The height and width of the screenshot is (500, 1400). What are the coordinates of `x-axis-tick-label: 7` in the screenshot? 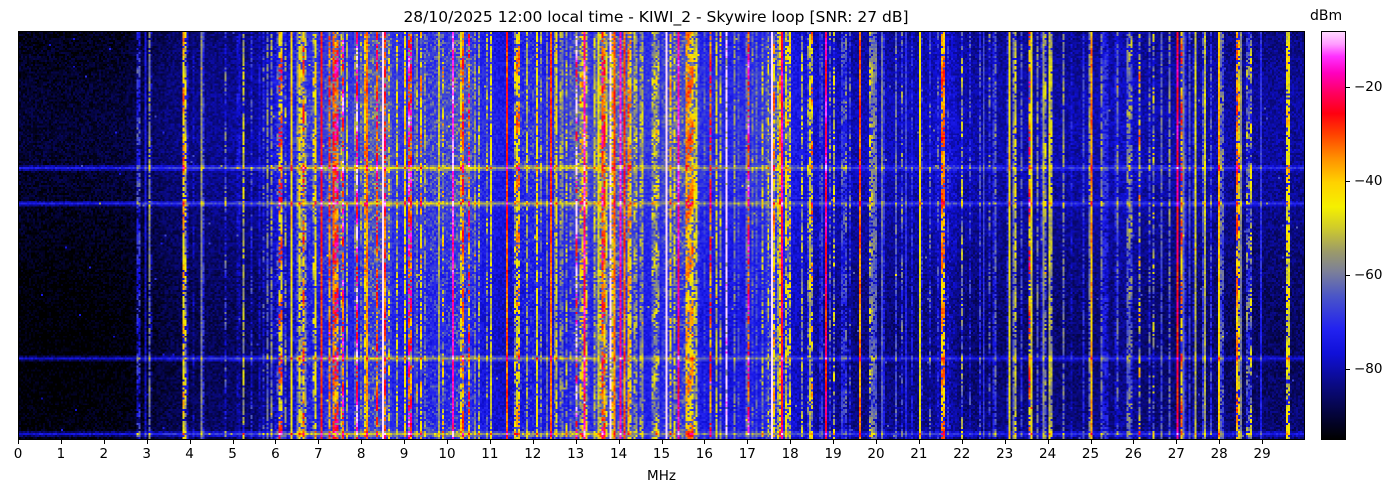 It's located at (318, 454).